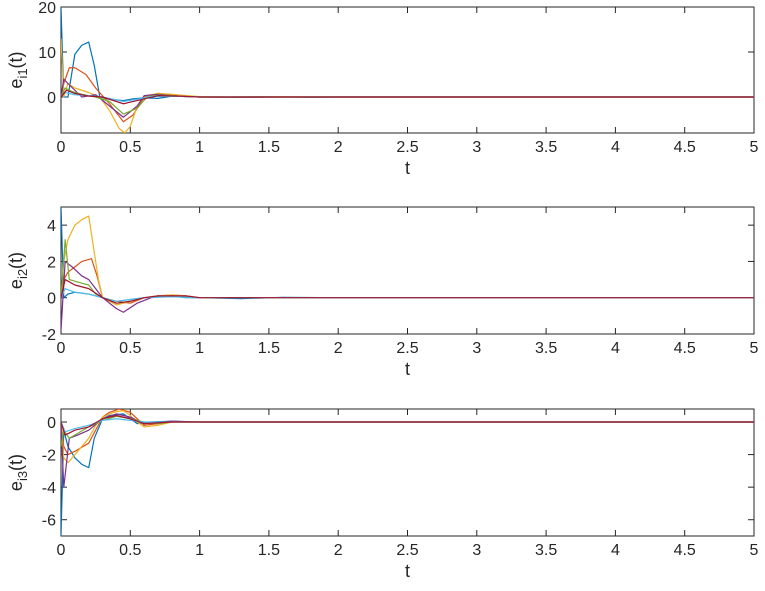  Describe the element at coordinates (51, 262) in the screenshot. I see `y-tick-label: 2` at that location.